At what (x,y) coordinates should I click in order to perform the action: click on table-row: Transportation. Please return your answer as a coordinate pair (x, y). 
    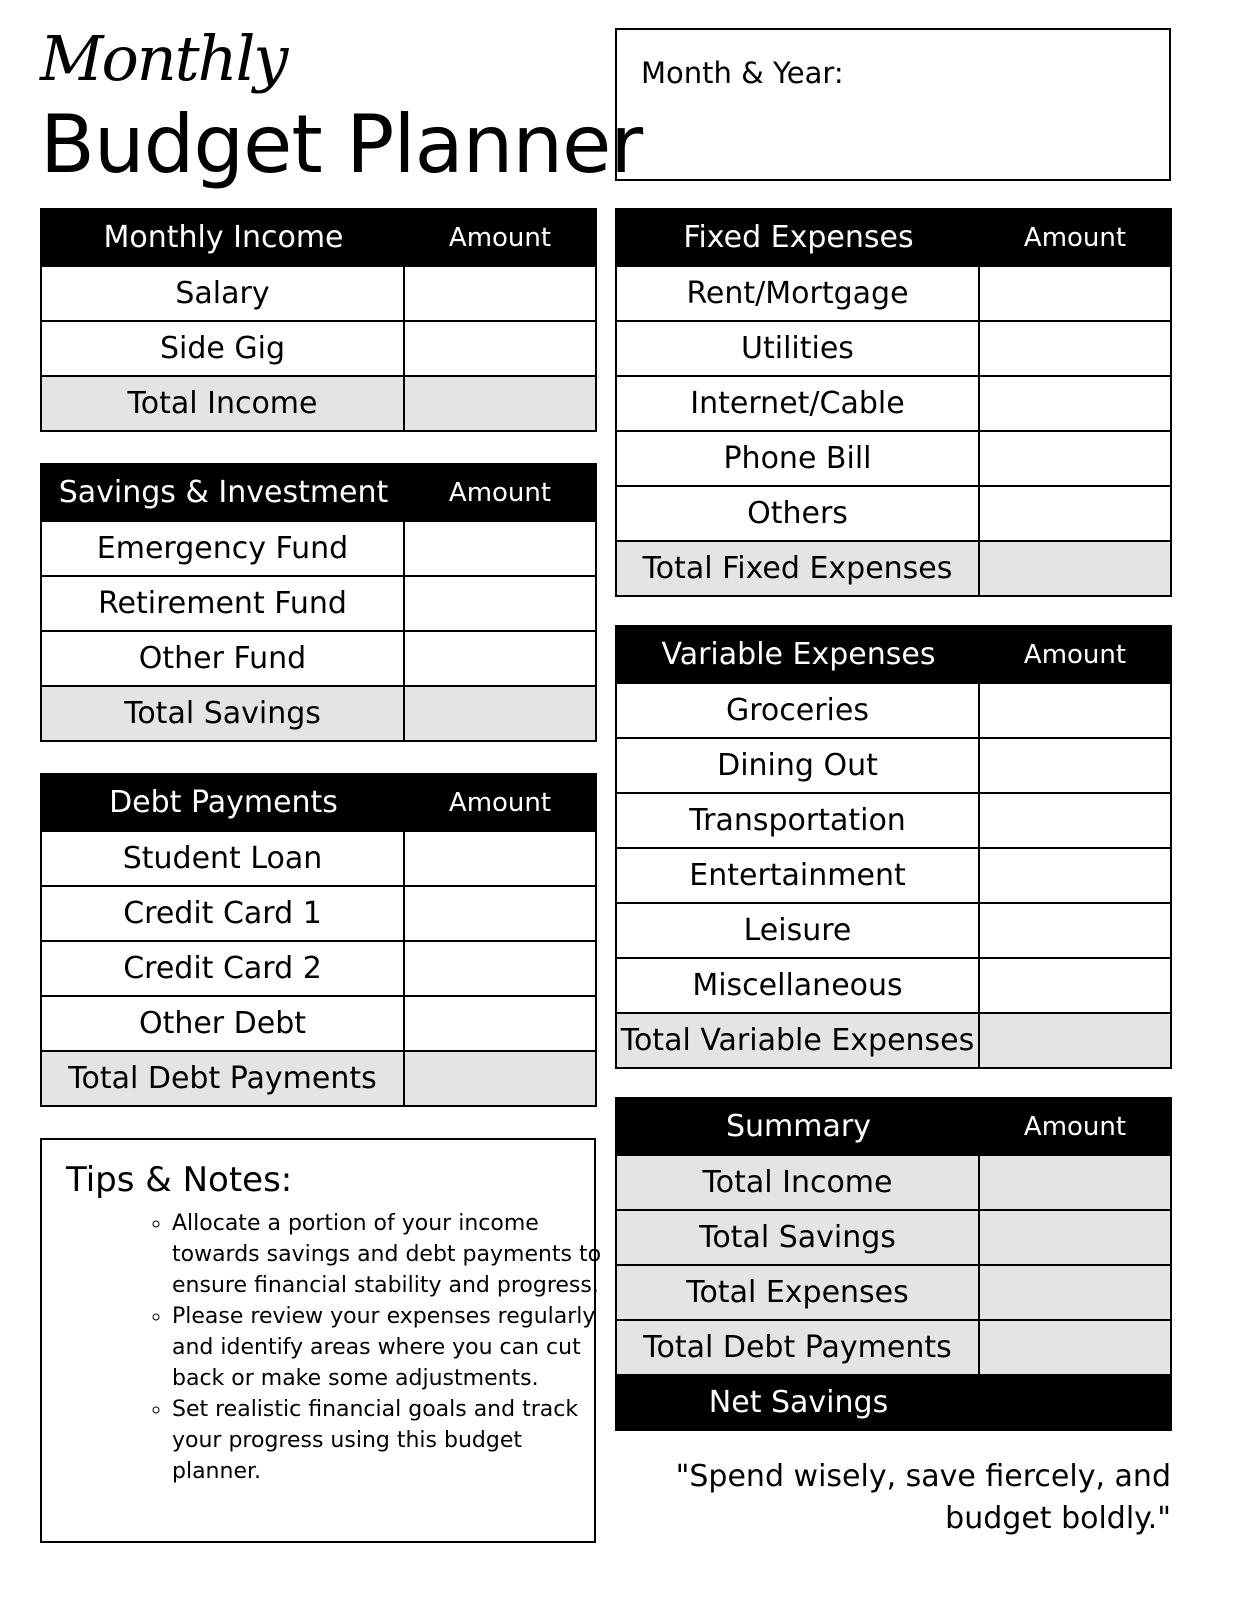
    Looking at the image, I should click on (893, 819).